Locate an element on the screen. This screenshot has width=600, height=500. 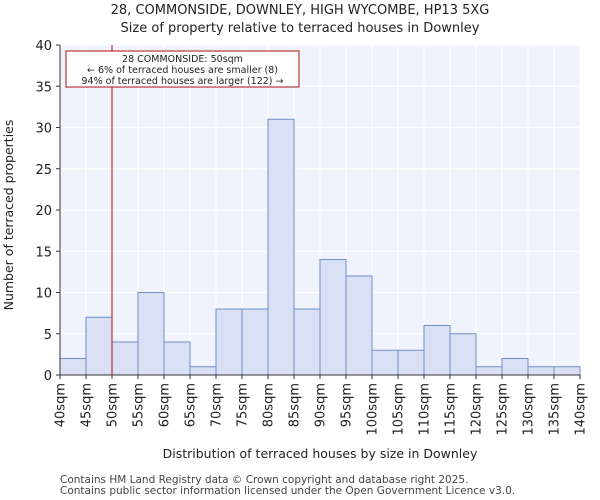
y-tick-label: 20 is located at coordinates (43, 211).